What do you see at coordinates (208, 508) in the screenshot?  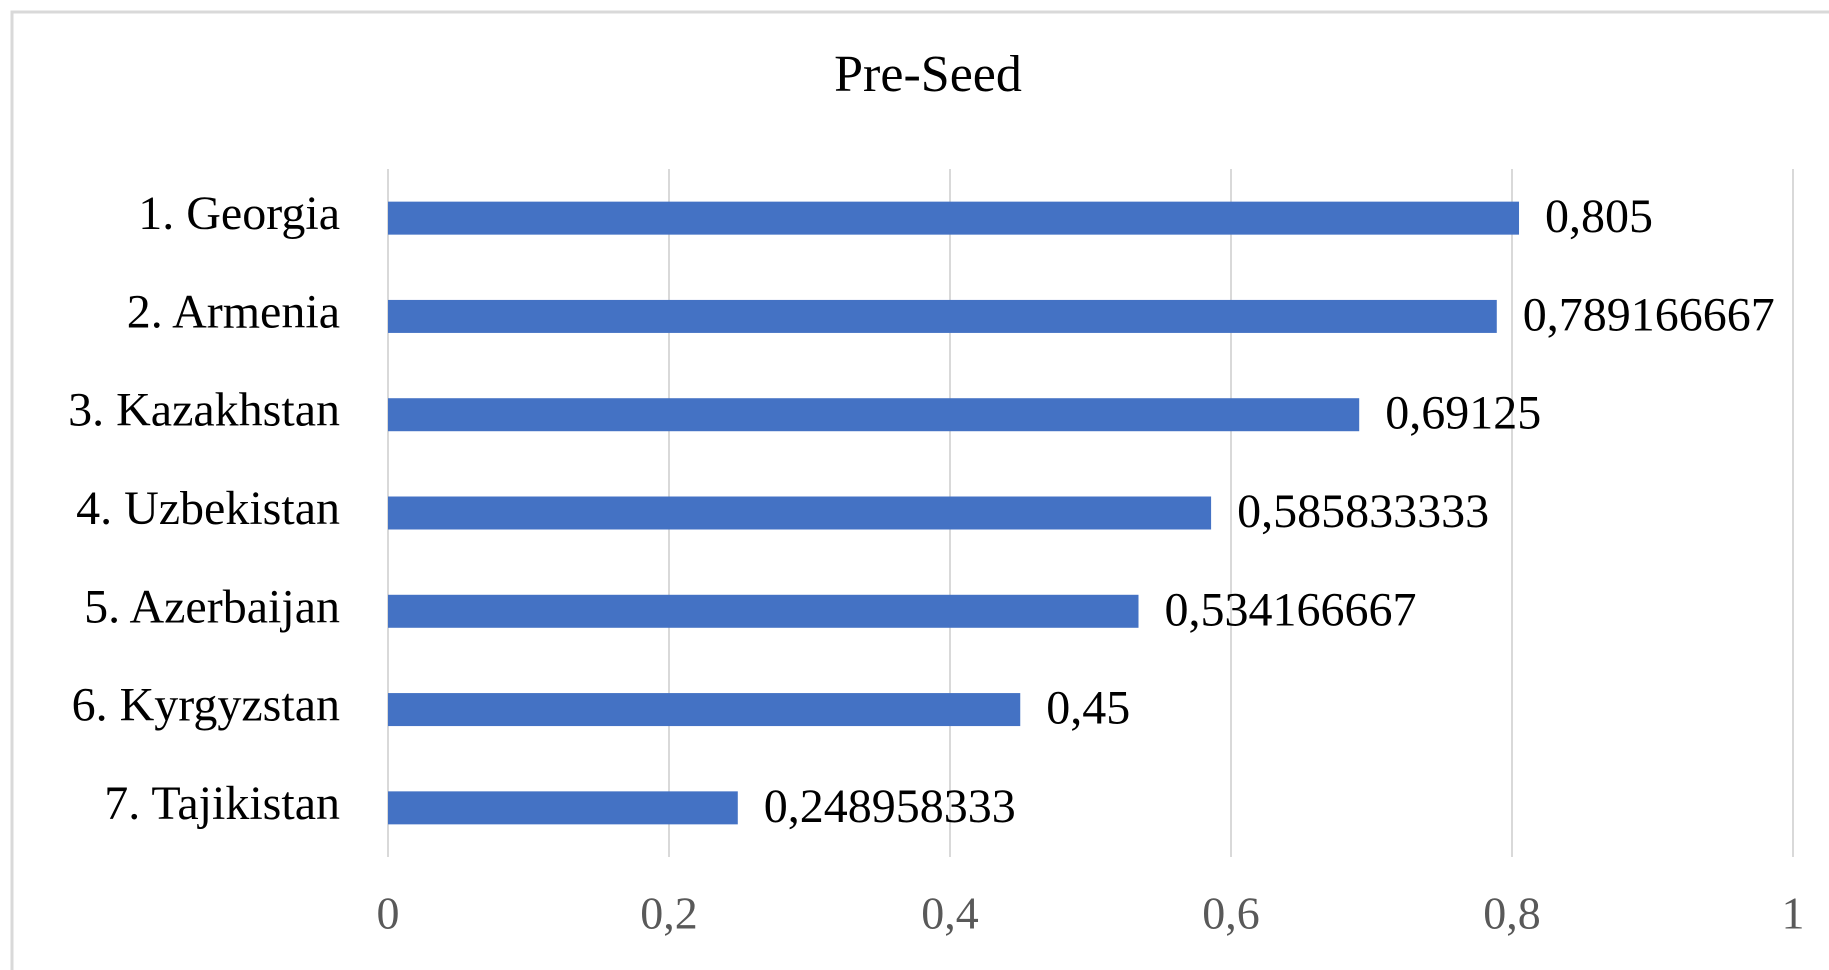 I see `y-tick-label: 4. Uzbekistan` at bounding box center [208, 508].